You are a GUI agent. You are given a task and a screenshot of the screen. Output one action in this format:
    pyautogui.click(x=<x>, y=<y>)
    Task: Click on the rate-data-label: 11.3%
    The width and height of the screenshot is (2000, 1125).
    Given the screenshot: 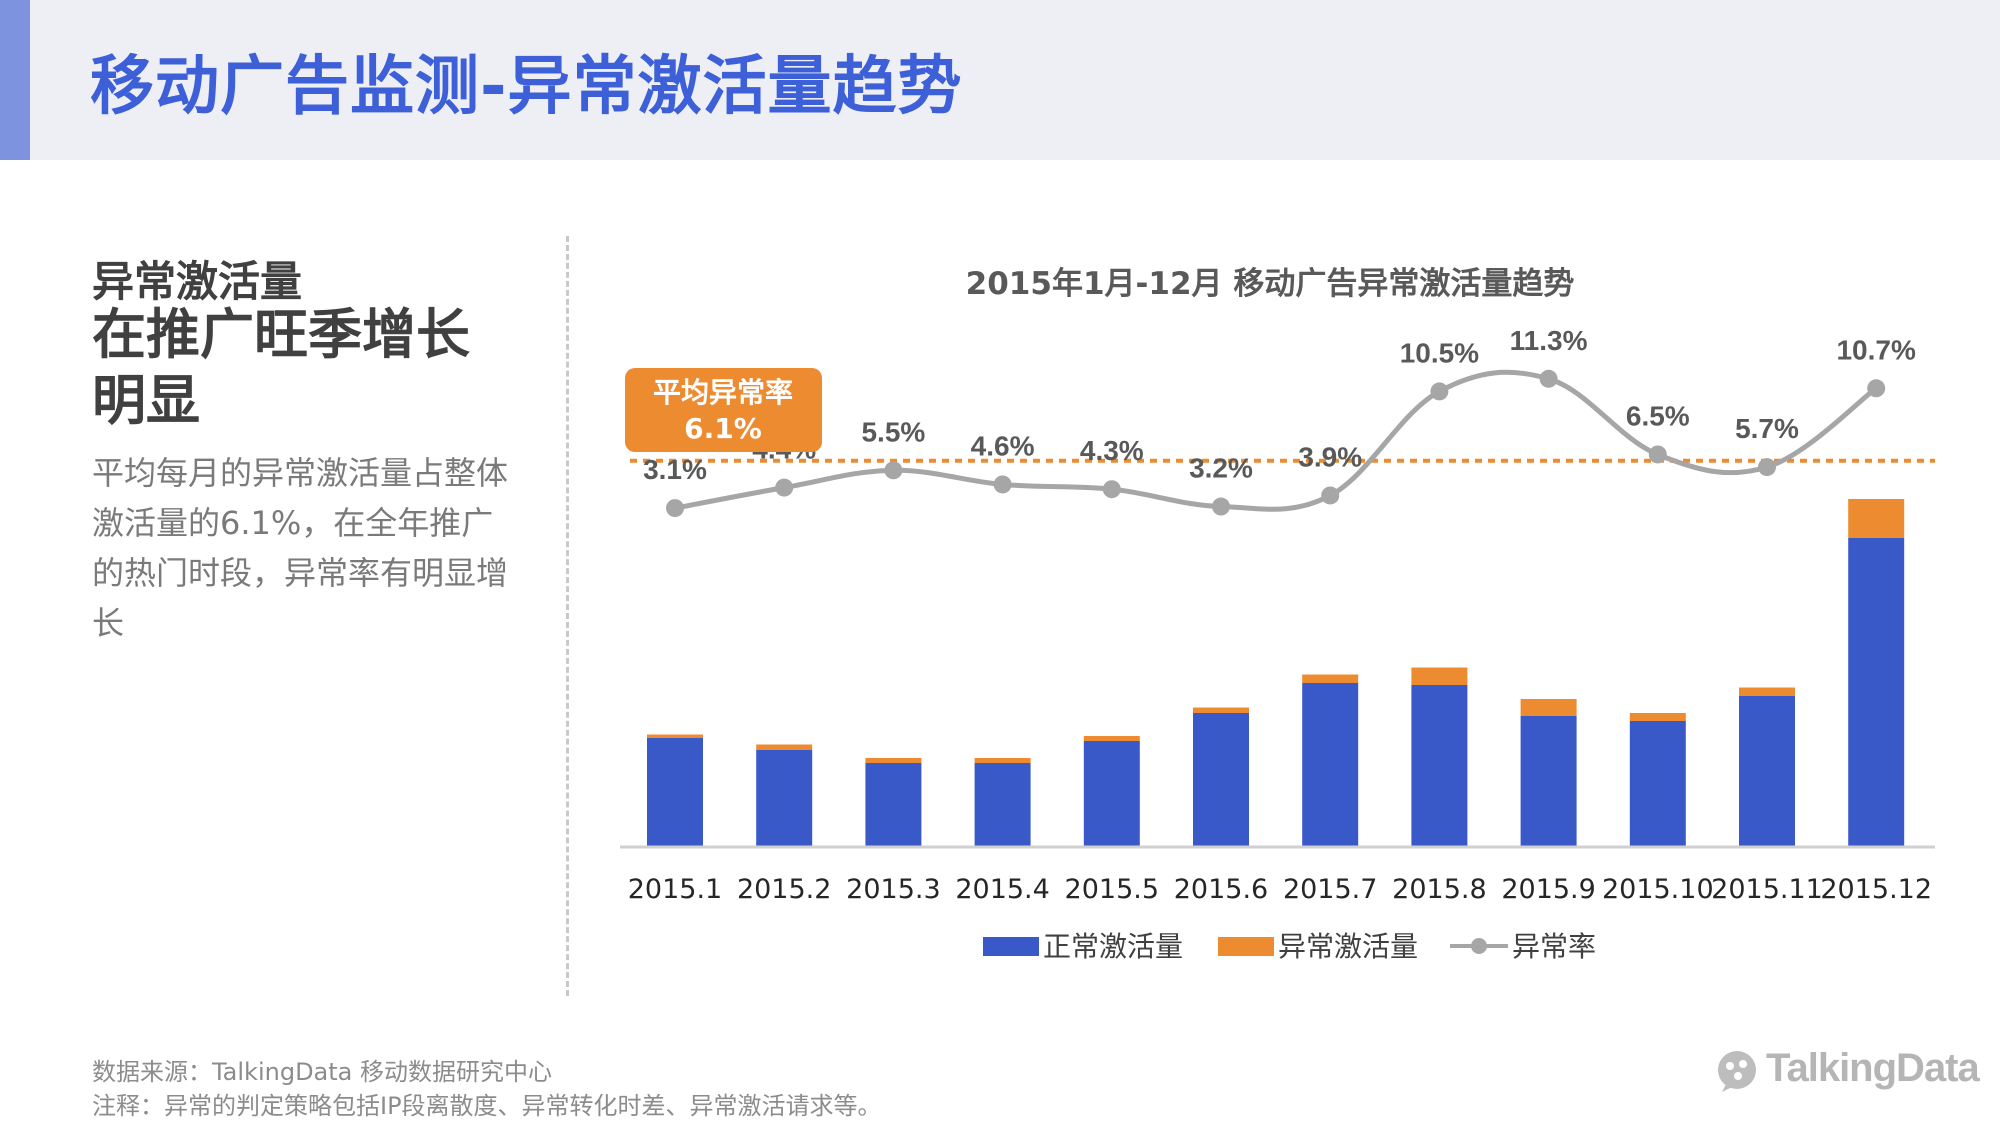 What is the action you would take?
    pyautogui.click(x=1549, y=340)
    